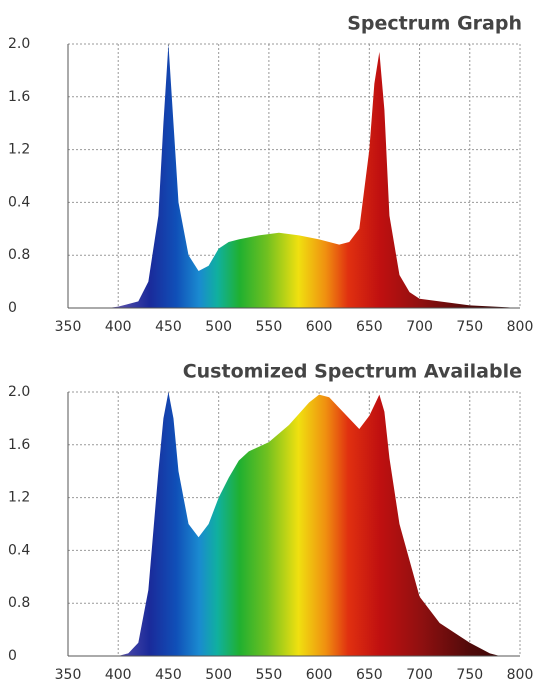 Image resolution: width=538 pixels, height=689 pixels. What do you see at coordinates (434, 24) in the screenshot?
I see `chart-title: Spectrum Graph` at bounding box center [434, 24].